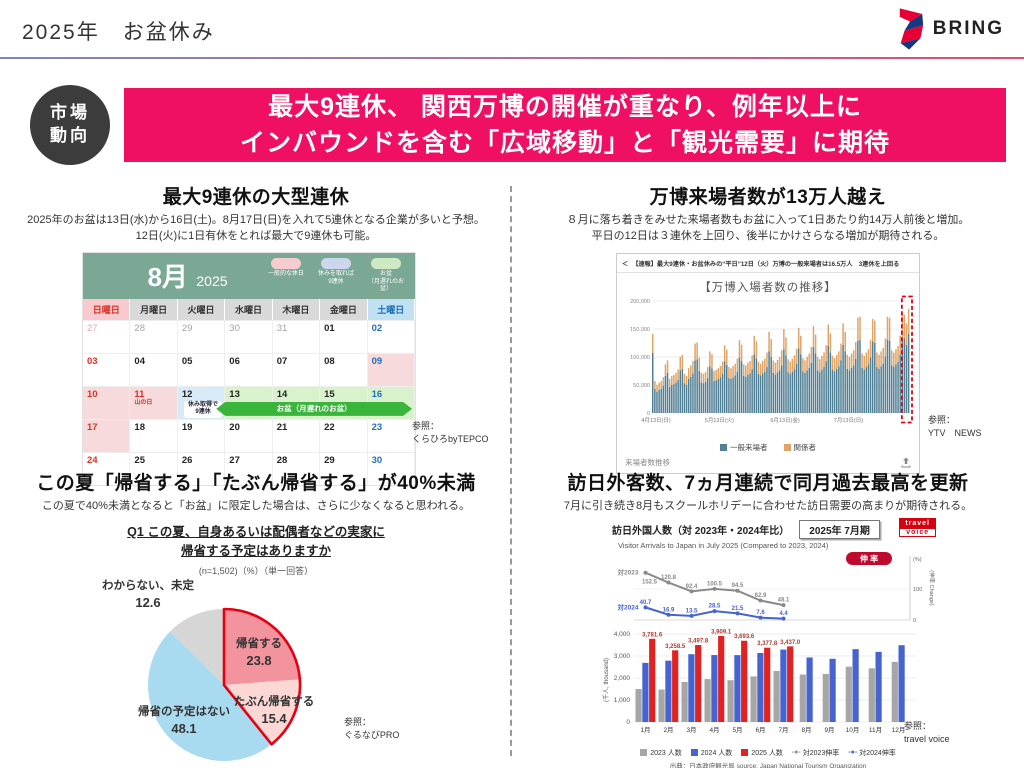  What do you see at coordinates (183, 728) in the screenshot?
I see `svg-text: 48.1` at bounding box center [183, 728].